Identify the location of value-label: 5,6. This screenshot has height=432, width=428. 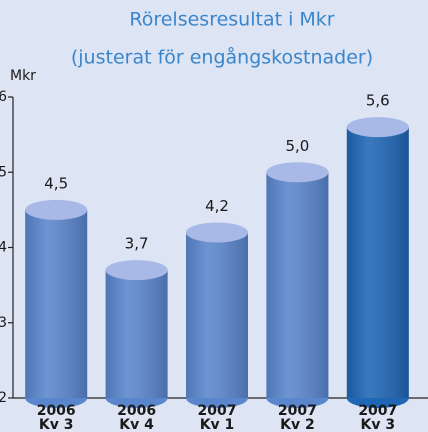
(378, 101).